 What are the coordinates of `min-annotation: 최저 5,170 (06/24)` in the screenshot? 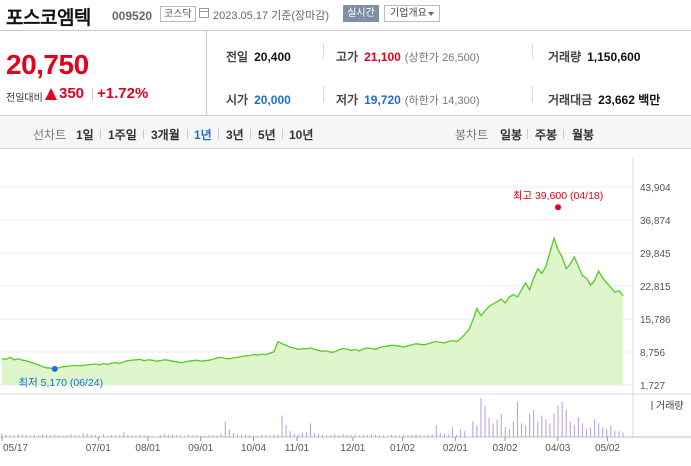 It's located at (60, 383).